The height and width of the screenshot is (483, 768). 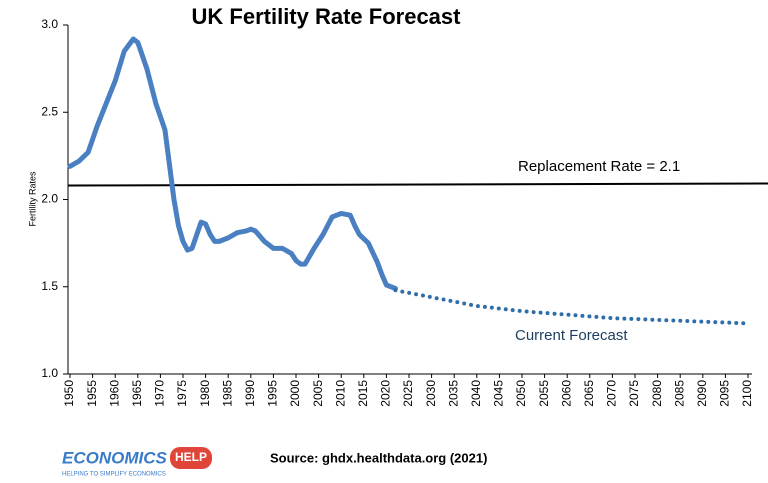 I want to click on x-tick-label: 2075, so click(x=634, y=393).